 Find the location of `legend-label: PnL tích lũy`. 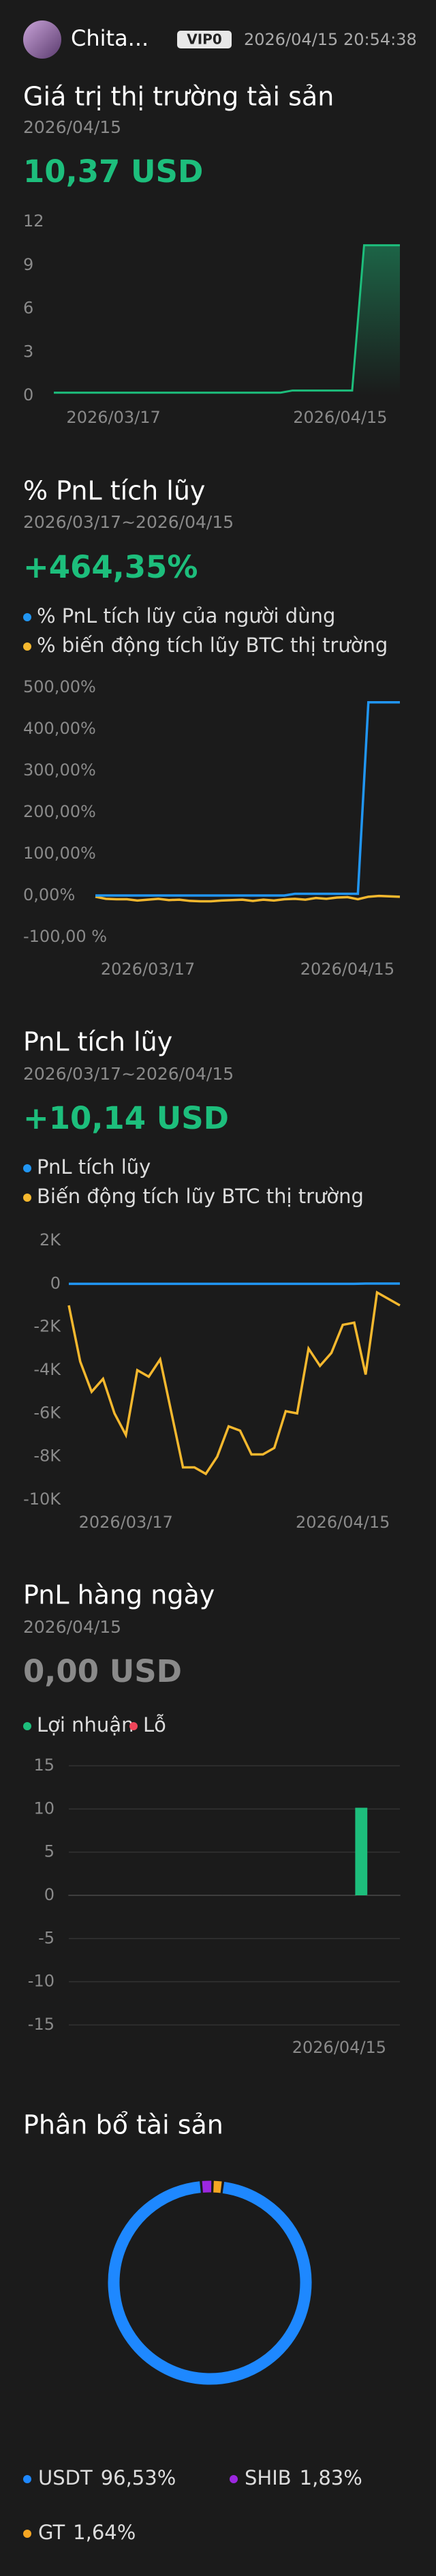

legend-label: PnL tích lũy is located at coordinates (94, 1167).